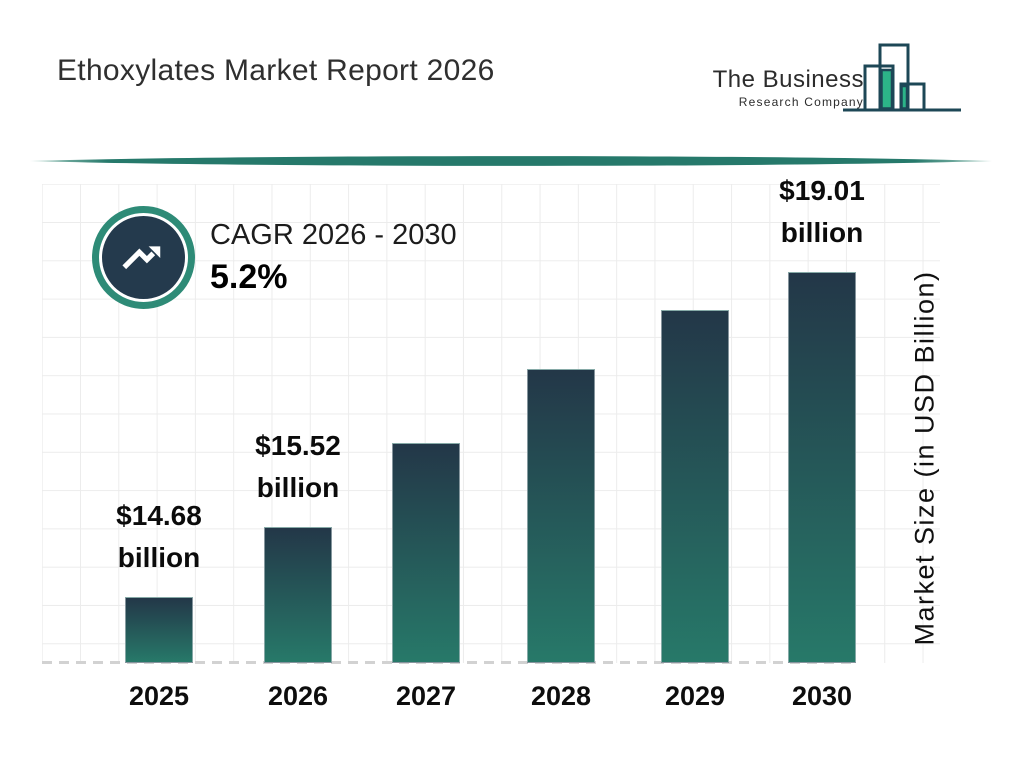  Describe the element at coordinates (298, 595) in the screenshot. I see `bar-2026` at that location.